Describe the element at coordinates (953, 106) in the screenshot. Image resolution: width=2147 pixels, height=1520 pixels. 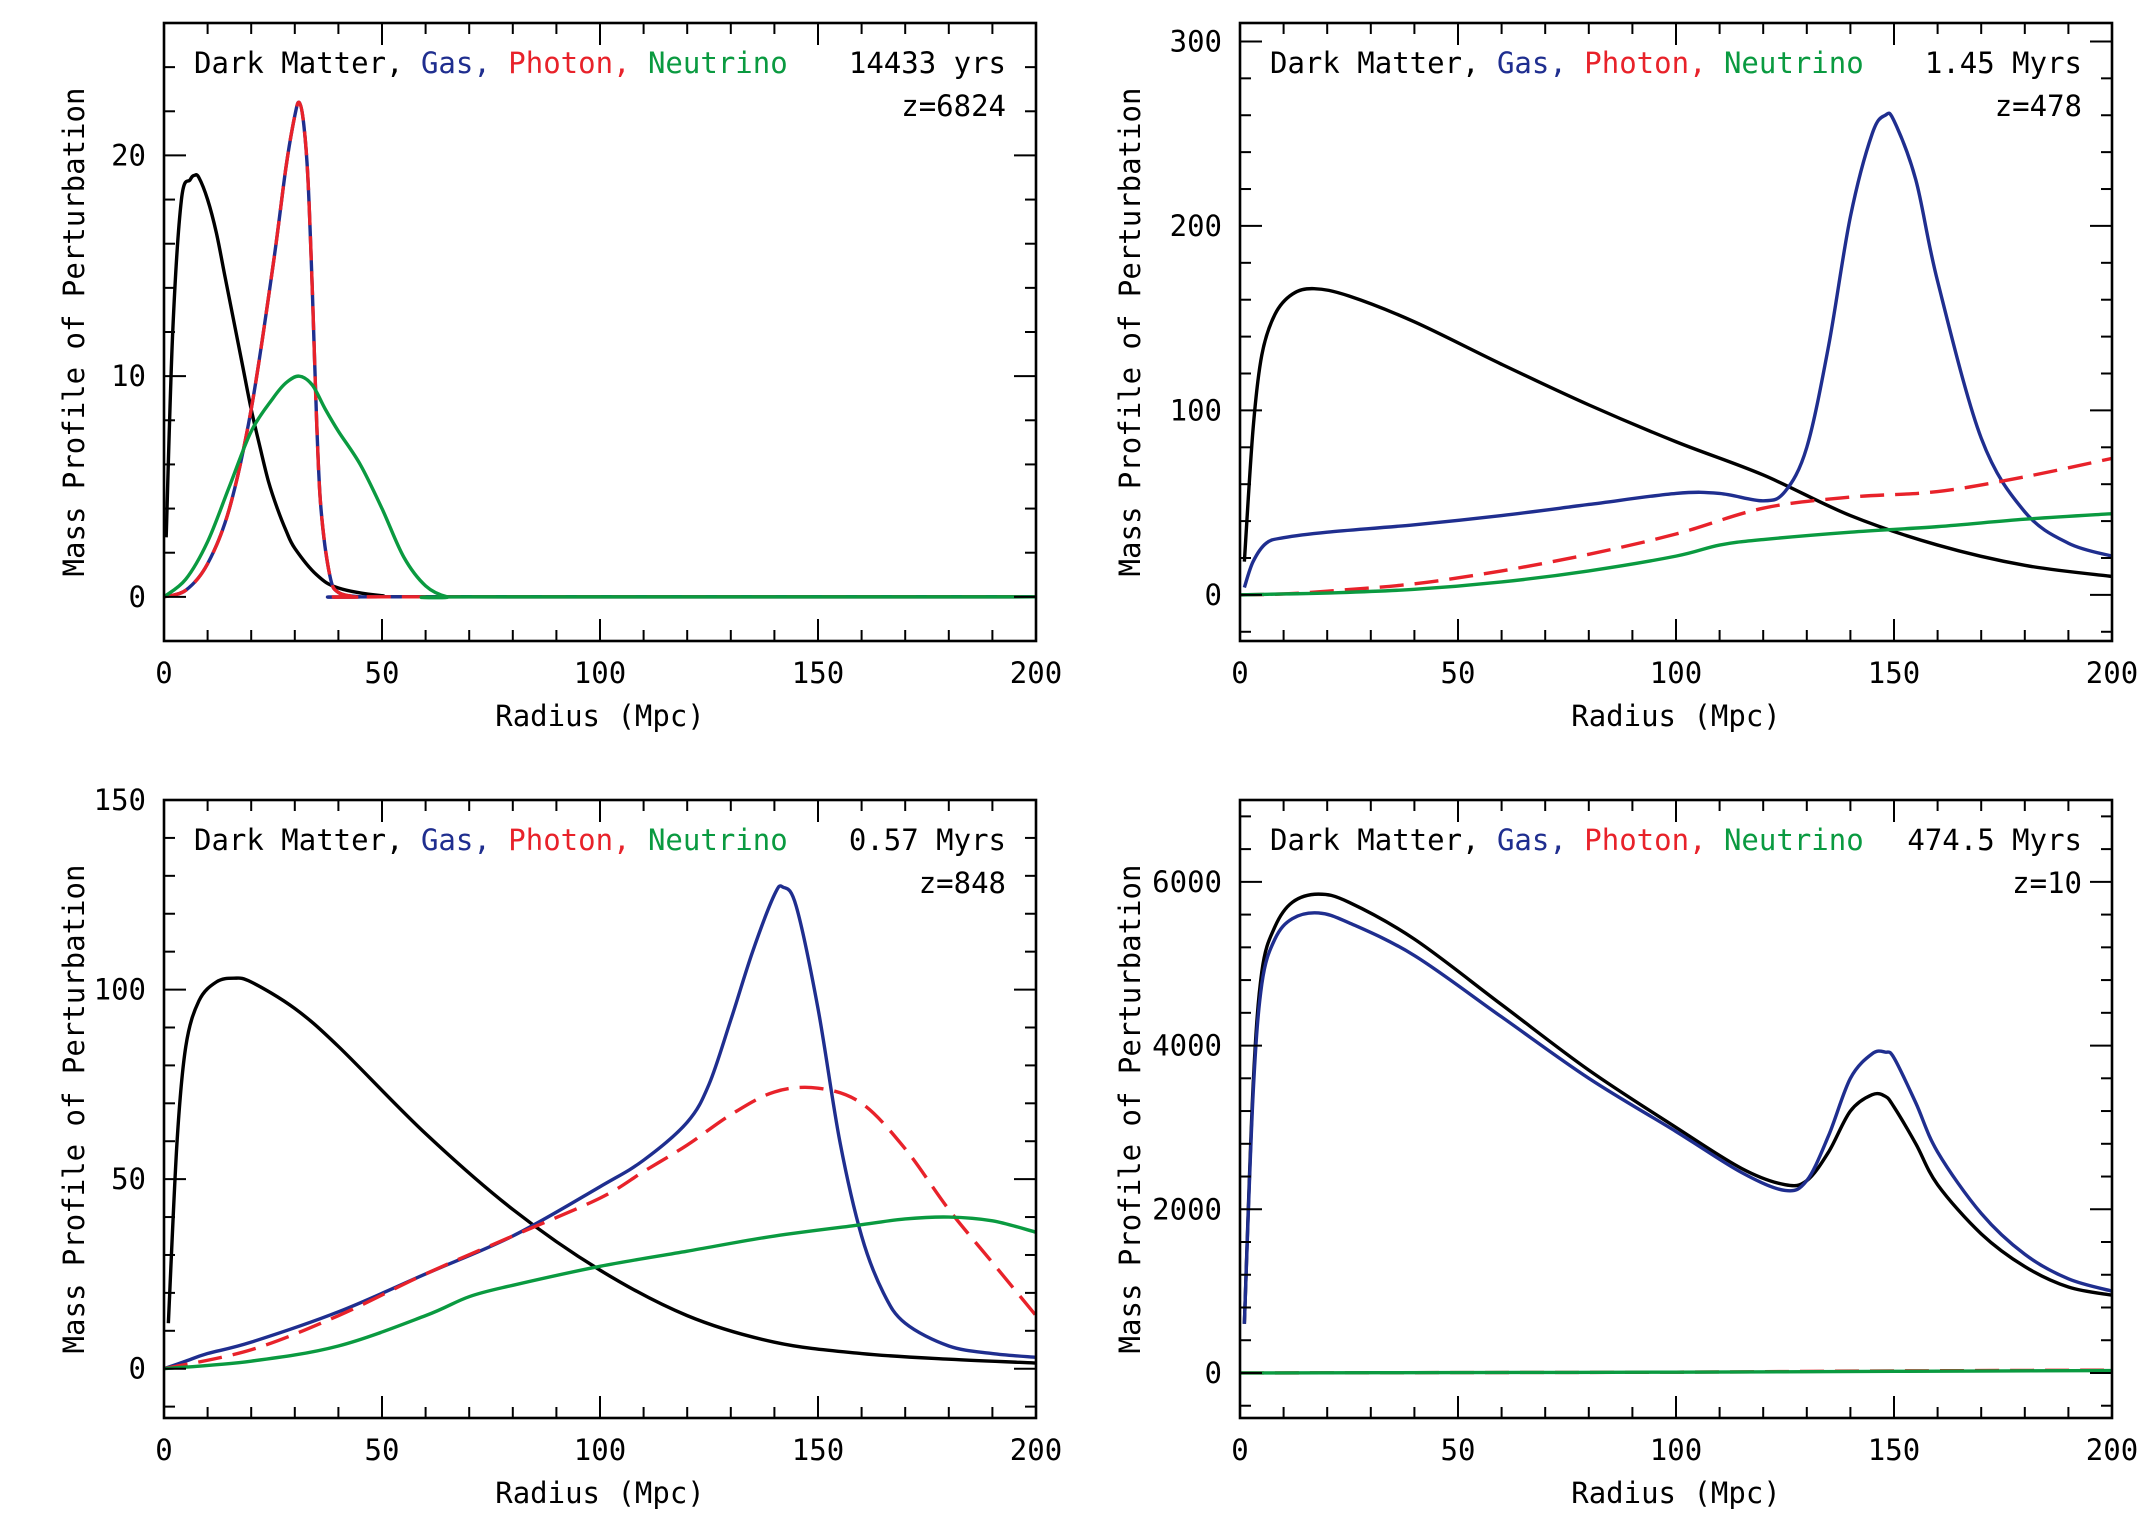
I see `redshift-label: z=6824` at that location.